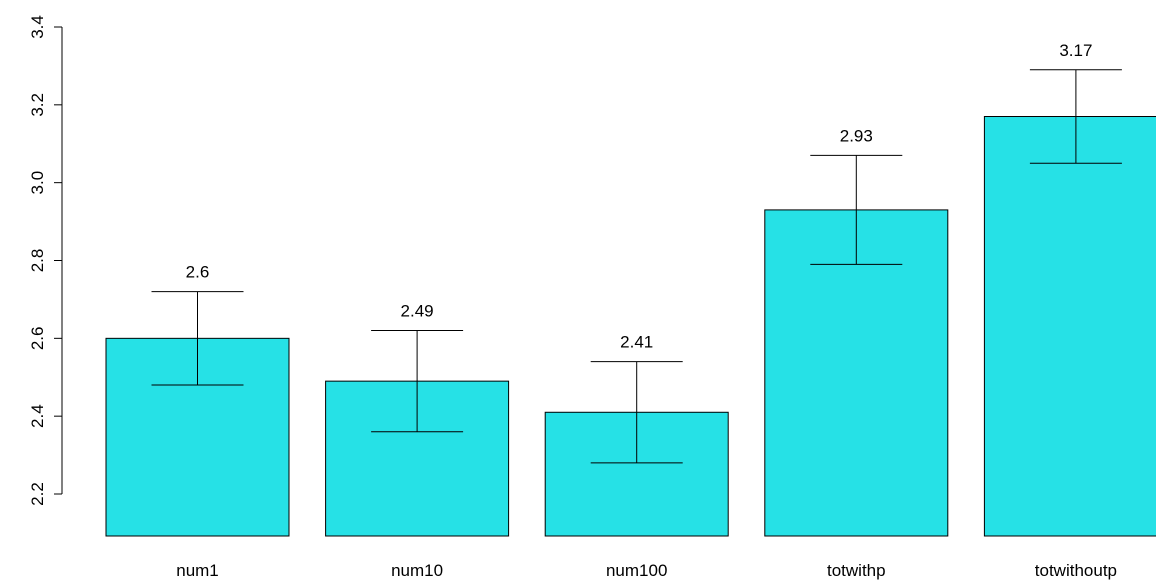 This screenshot has height=584, width=1156. What do you see at coordinates (37, 105) in the screenshot?
I see `y-tick-label: 3.2` at bounding box center [37, 105].